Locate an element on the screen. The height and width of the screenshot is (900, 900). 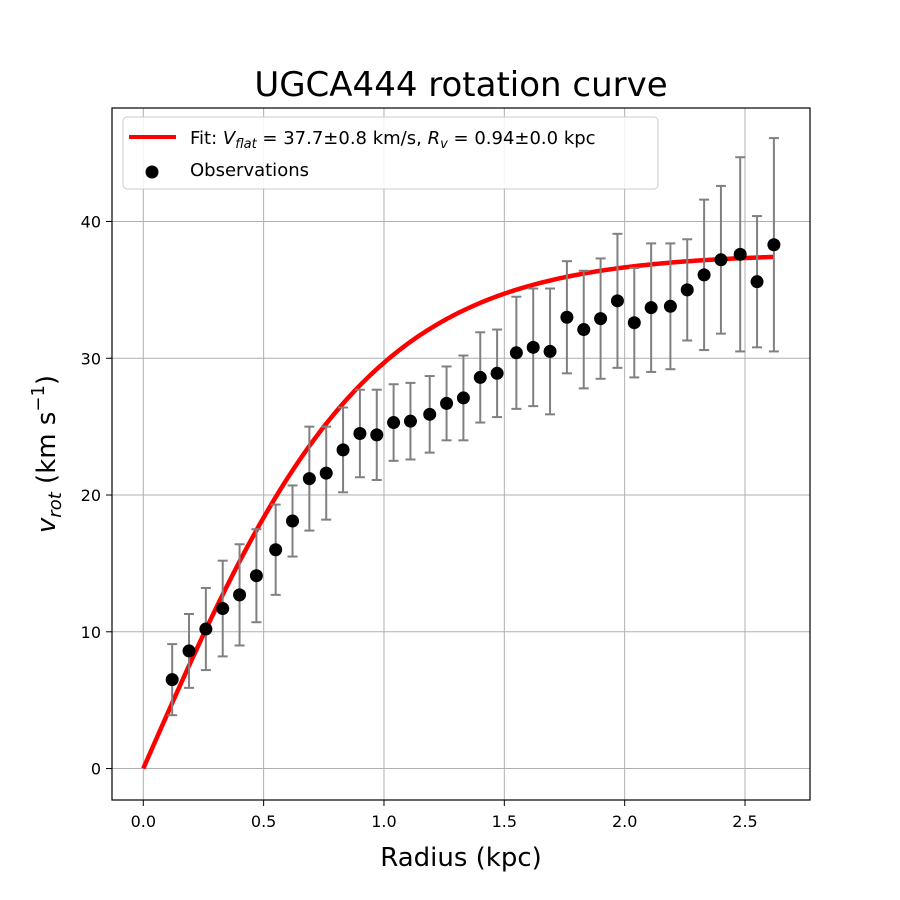
x-tick-label: 0.5 is located at coordinates (263, 821).